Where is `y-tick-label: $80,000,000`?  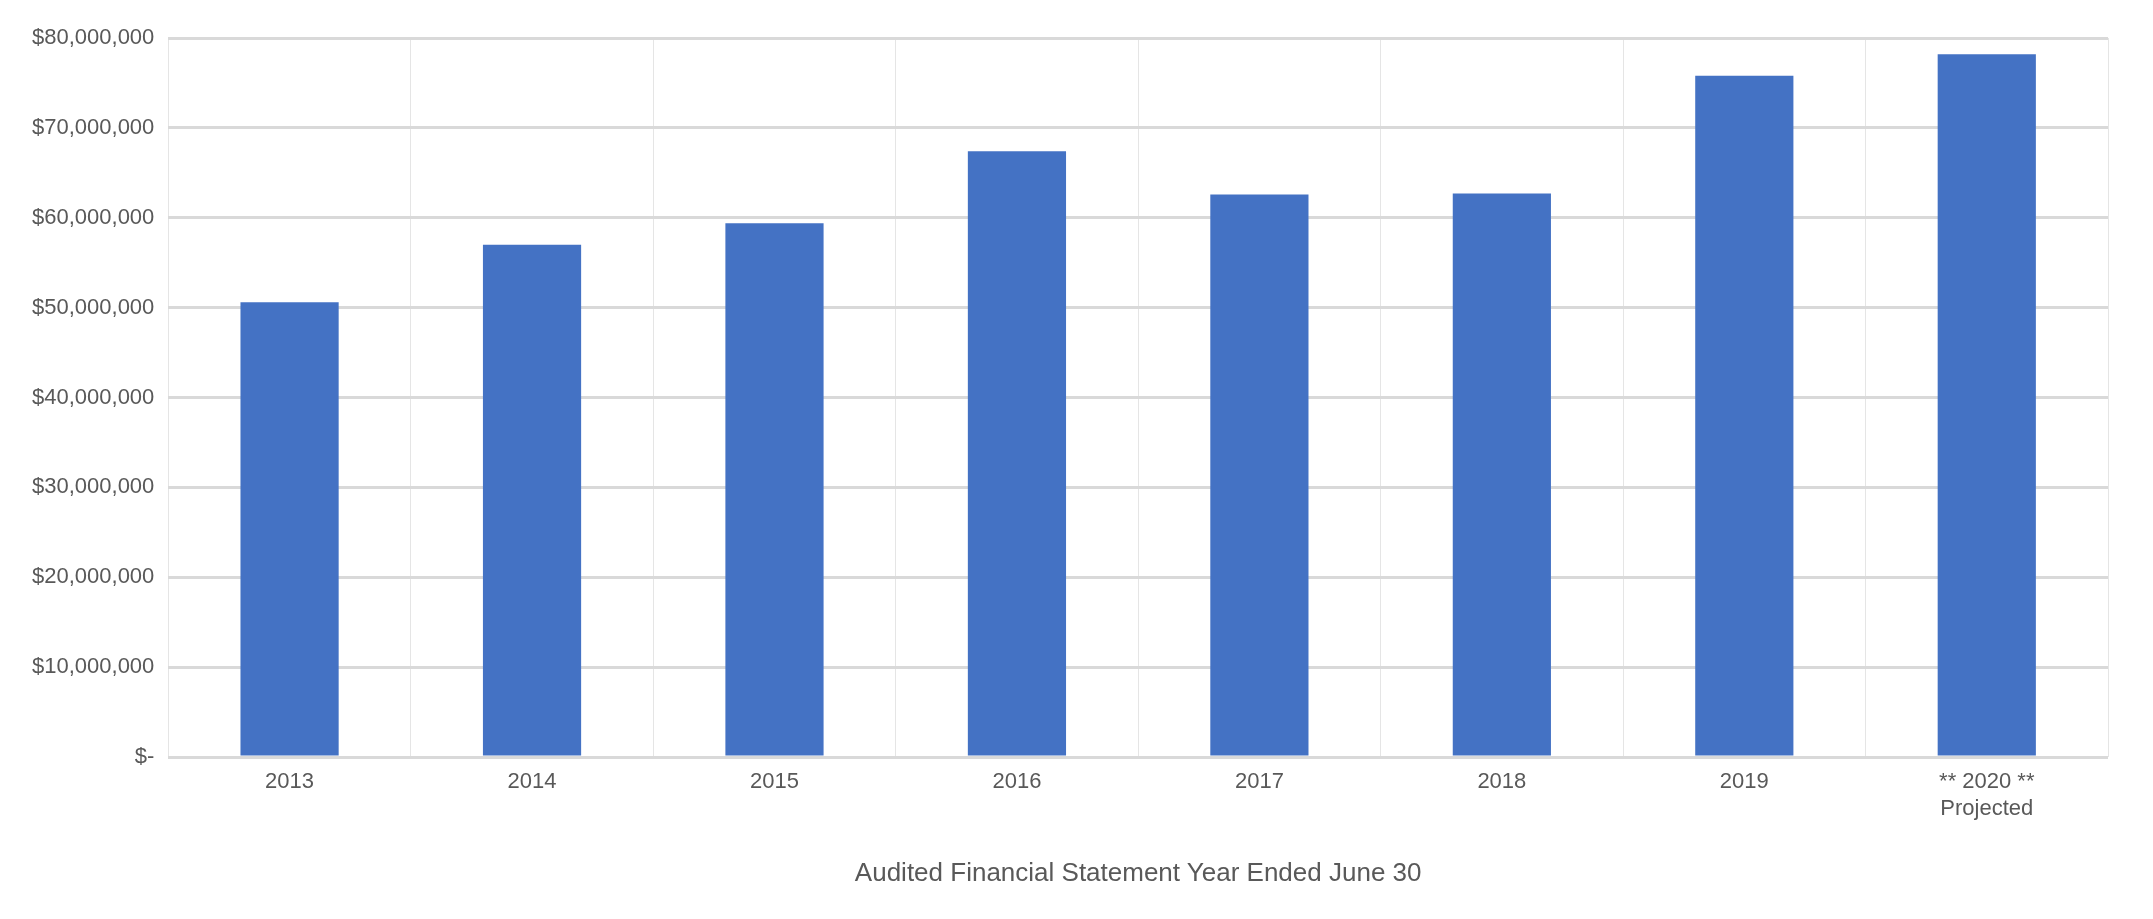 y-tick-label: $80,000,000 is located at coordinates (93, 37).